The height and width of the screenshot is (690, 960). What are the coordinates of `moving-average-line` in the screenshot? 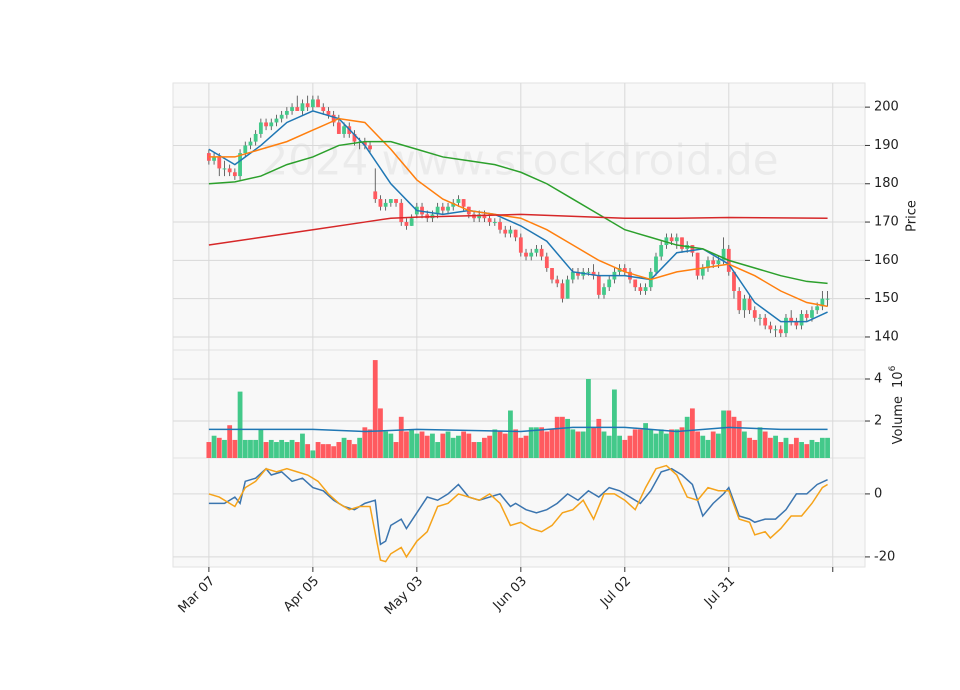 It's located at (518, 212).